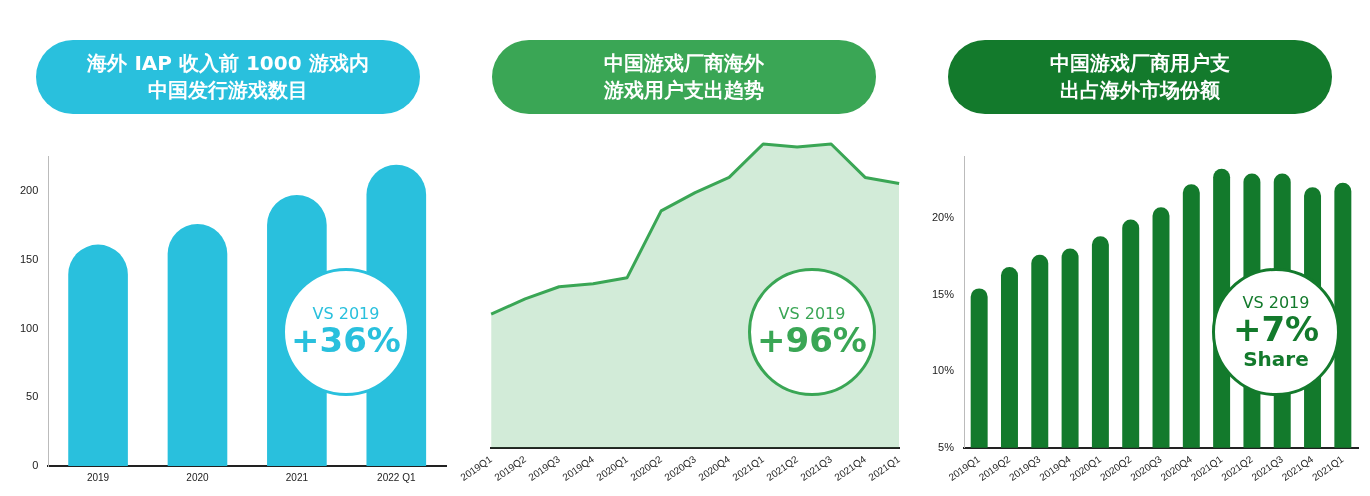  What do you see at coordinates (396, 477) in the screenshot?
I see `x-tick-label: 2022 Q1` at bounding box center [396, 477].